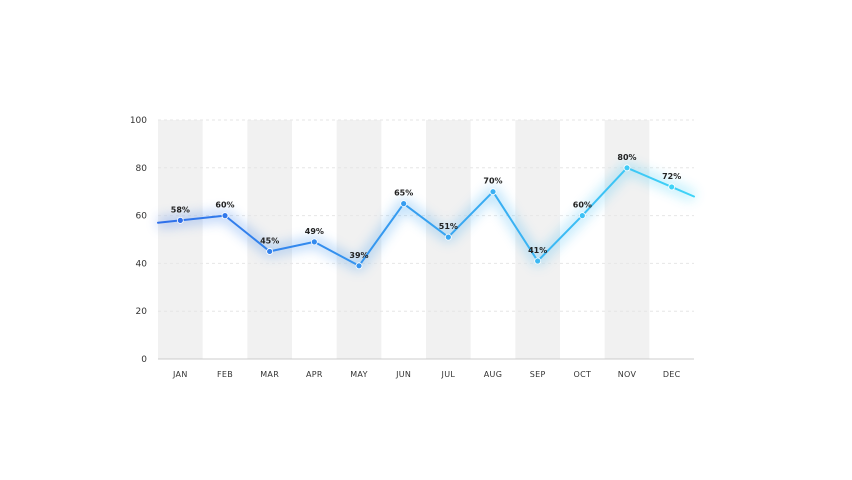 The image size is (852, 480). What do you see at coordinates (627, 374) in the screenshot?
I see `x-tick-label-nov: NOV` at bounding box center [627, 374].